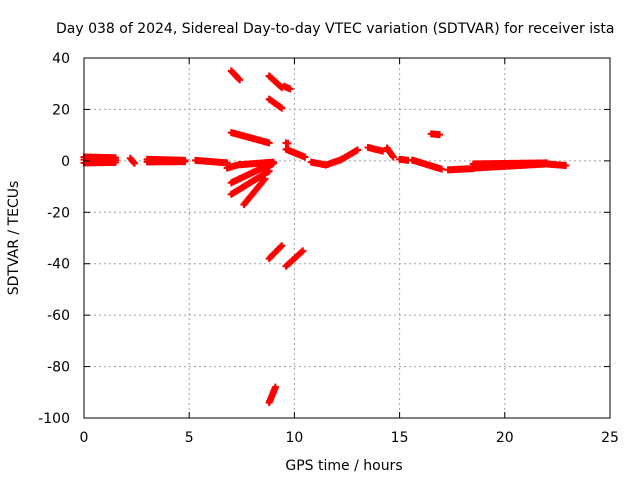  What do you see at coordinates (54, 419) in the screenshot?
I see `y-tick-label: -100` at bounding box center [54, 419].